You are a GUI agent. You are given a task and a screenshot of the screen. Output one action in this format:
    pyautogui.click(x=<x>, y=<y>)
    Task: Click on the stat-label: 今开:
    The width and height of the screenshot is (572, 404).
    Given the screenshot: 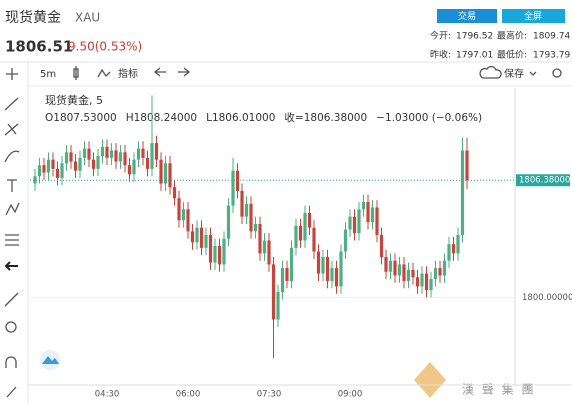 What is the action you would take?
    pyautogui.click(x=440, y=36)
    